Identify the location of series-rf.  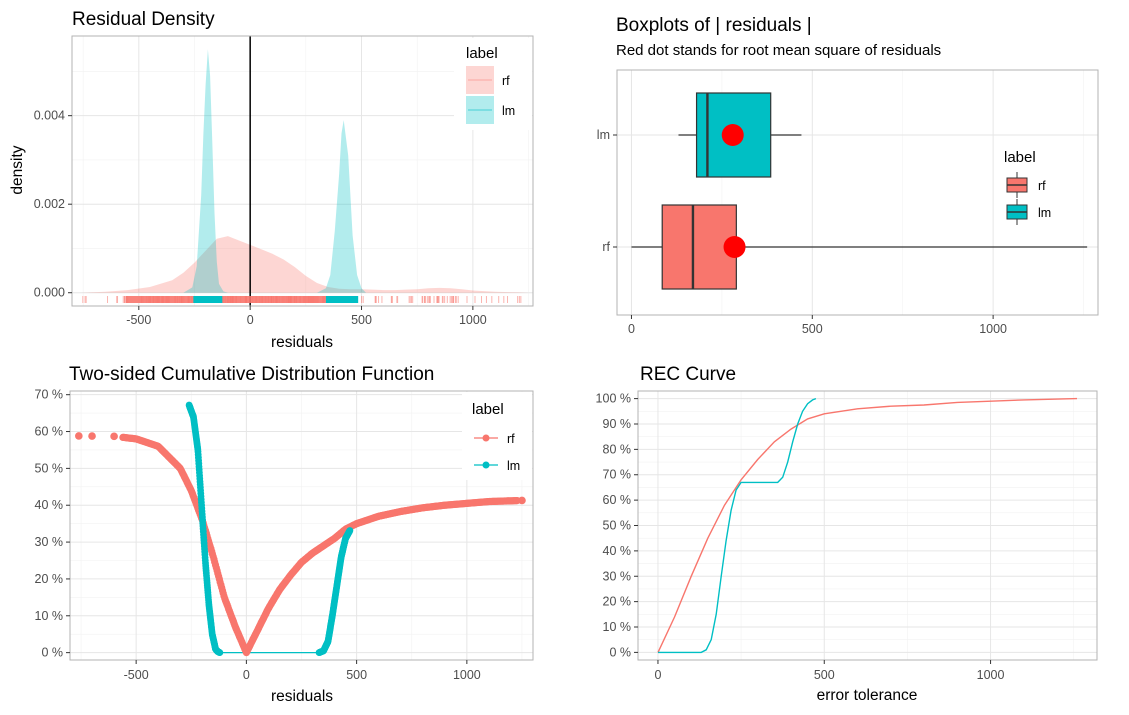
(300, 544).